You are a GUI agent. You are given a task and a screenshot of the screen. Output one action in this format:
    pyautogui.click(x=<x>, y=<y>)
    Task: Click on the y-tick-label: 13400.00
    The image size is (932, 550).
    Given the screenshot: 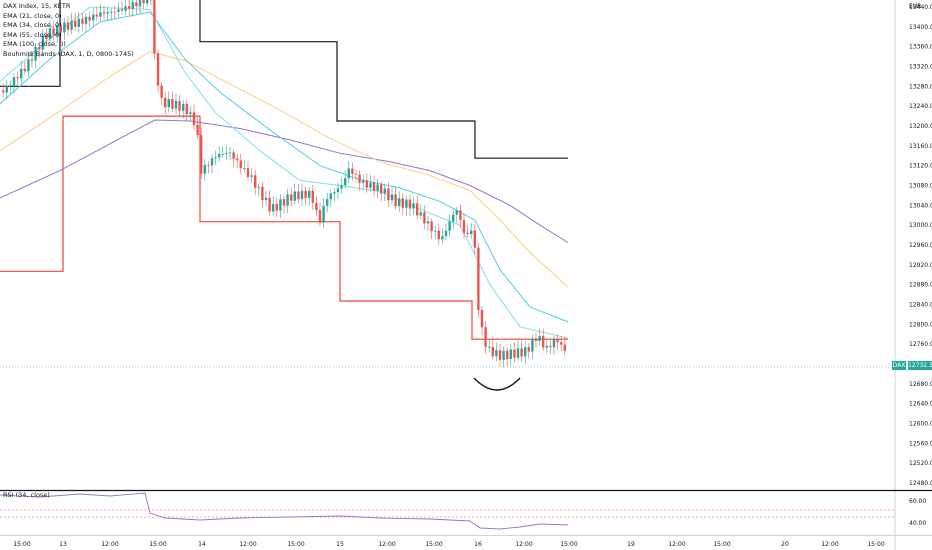 What is the action you would take?
    pyautogui.click(x=920, y=27)
    